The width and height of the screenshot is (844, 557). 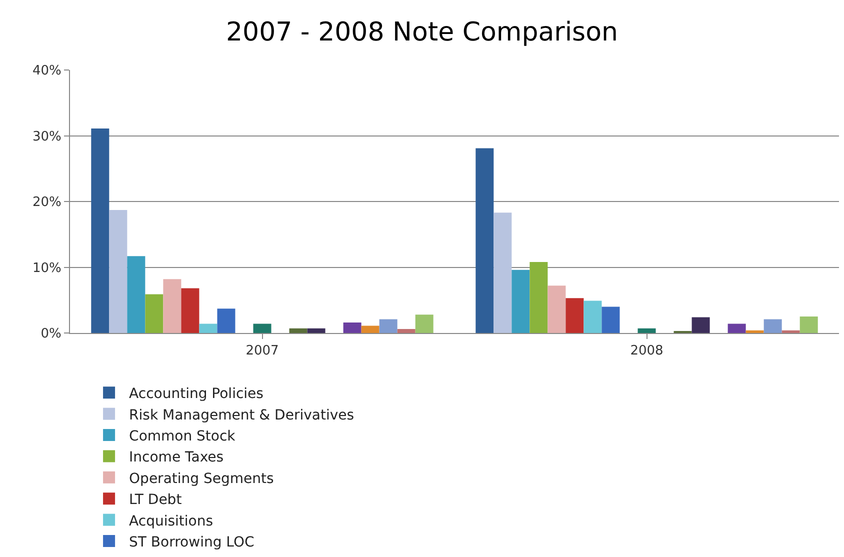 What do you see at coordinates (196, 394) in the screenshot?
I see `legend-label: Accounting Policies` at bounding box center [196, 394].